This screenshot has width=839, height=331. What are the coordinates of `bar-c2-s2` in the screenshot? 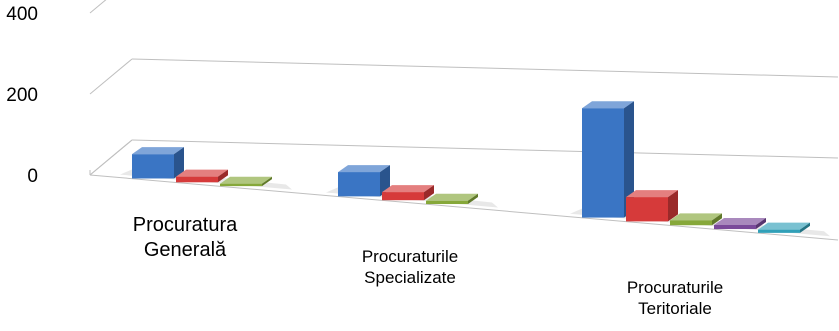 It's located at (696, 219).